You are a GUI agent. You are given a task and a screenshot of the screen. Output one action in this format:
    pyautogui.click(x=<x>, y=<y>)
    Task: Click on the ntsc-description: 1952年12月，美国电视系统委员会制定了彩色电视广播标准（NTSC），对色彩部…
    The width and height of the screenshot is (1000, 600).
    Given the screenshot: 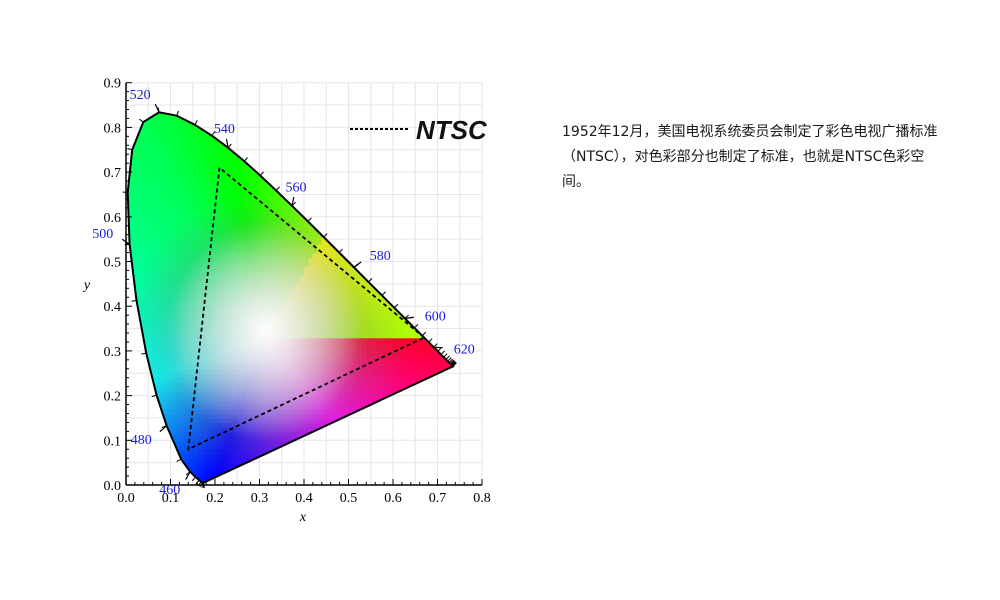 What is the action you would take?
    pyautogui.click(x=750, y=157)
    